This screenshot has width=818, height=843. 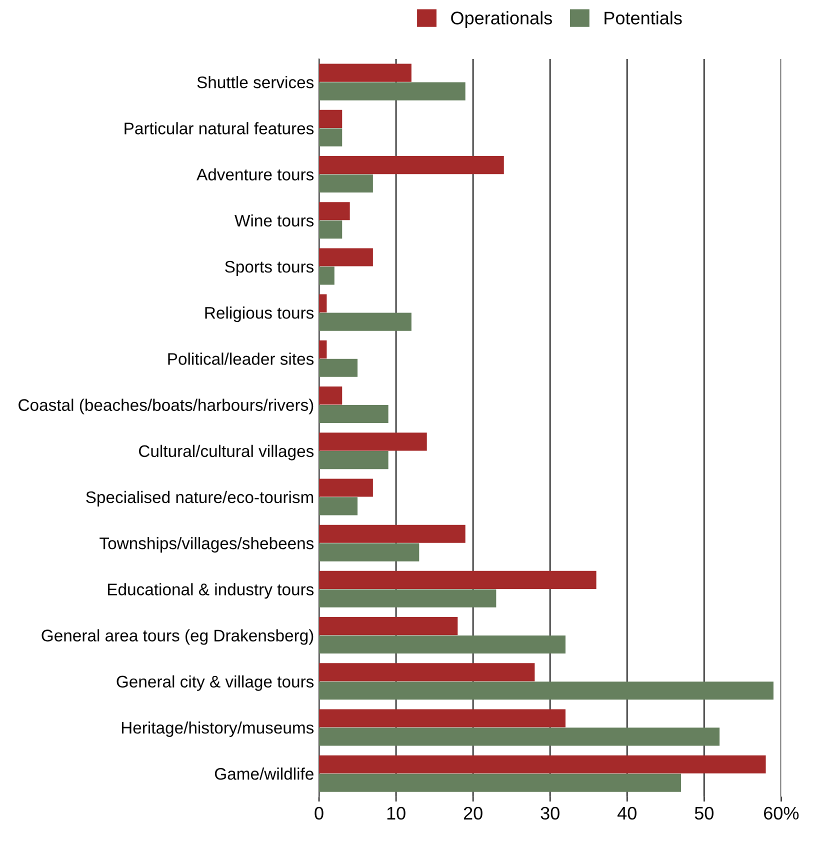 I want to click on y-tick-label: Political/leader sites, so click(x=241, y=358).